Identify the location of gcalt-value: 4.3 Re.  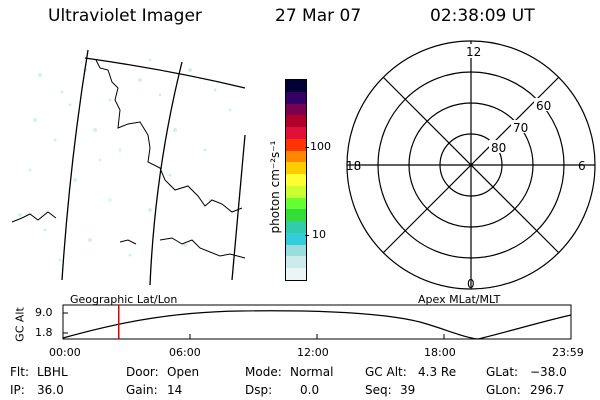
(437, 372).